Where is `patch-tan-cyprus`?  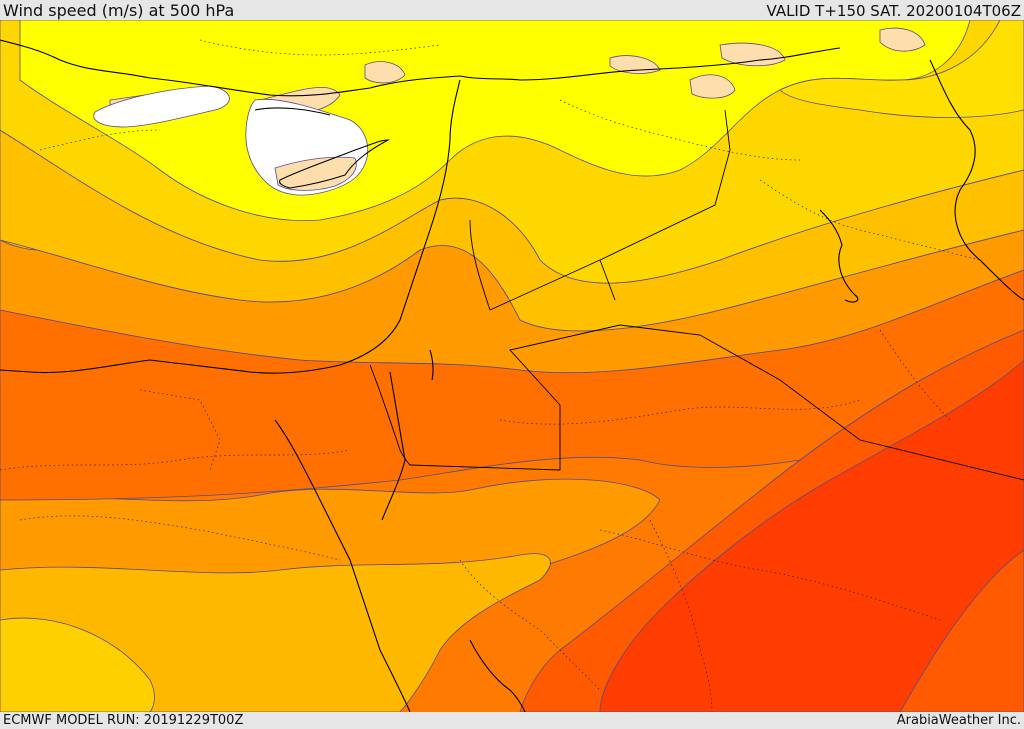
patch-tan-cyprus is located at coordinates (315, 173).